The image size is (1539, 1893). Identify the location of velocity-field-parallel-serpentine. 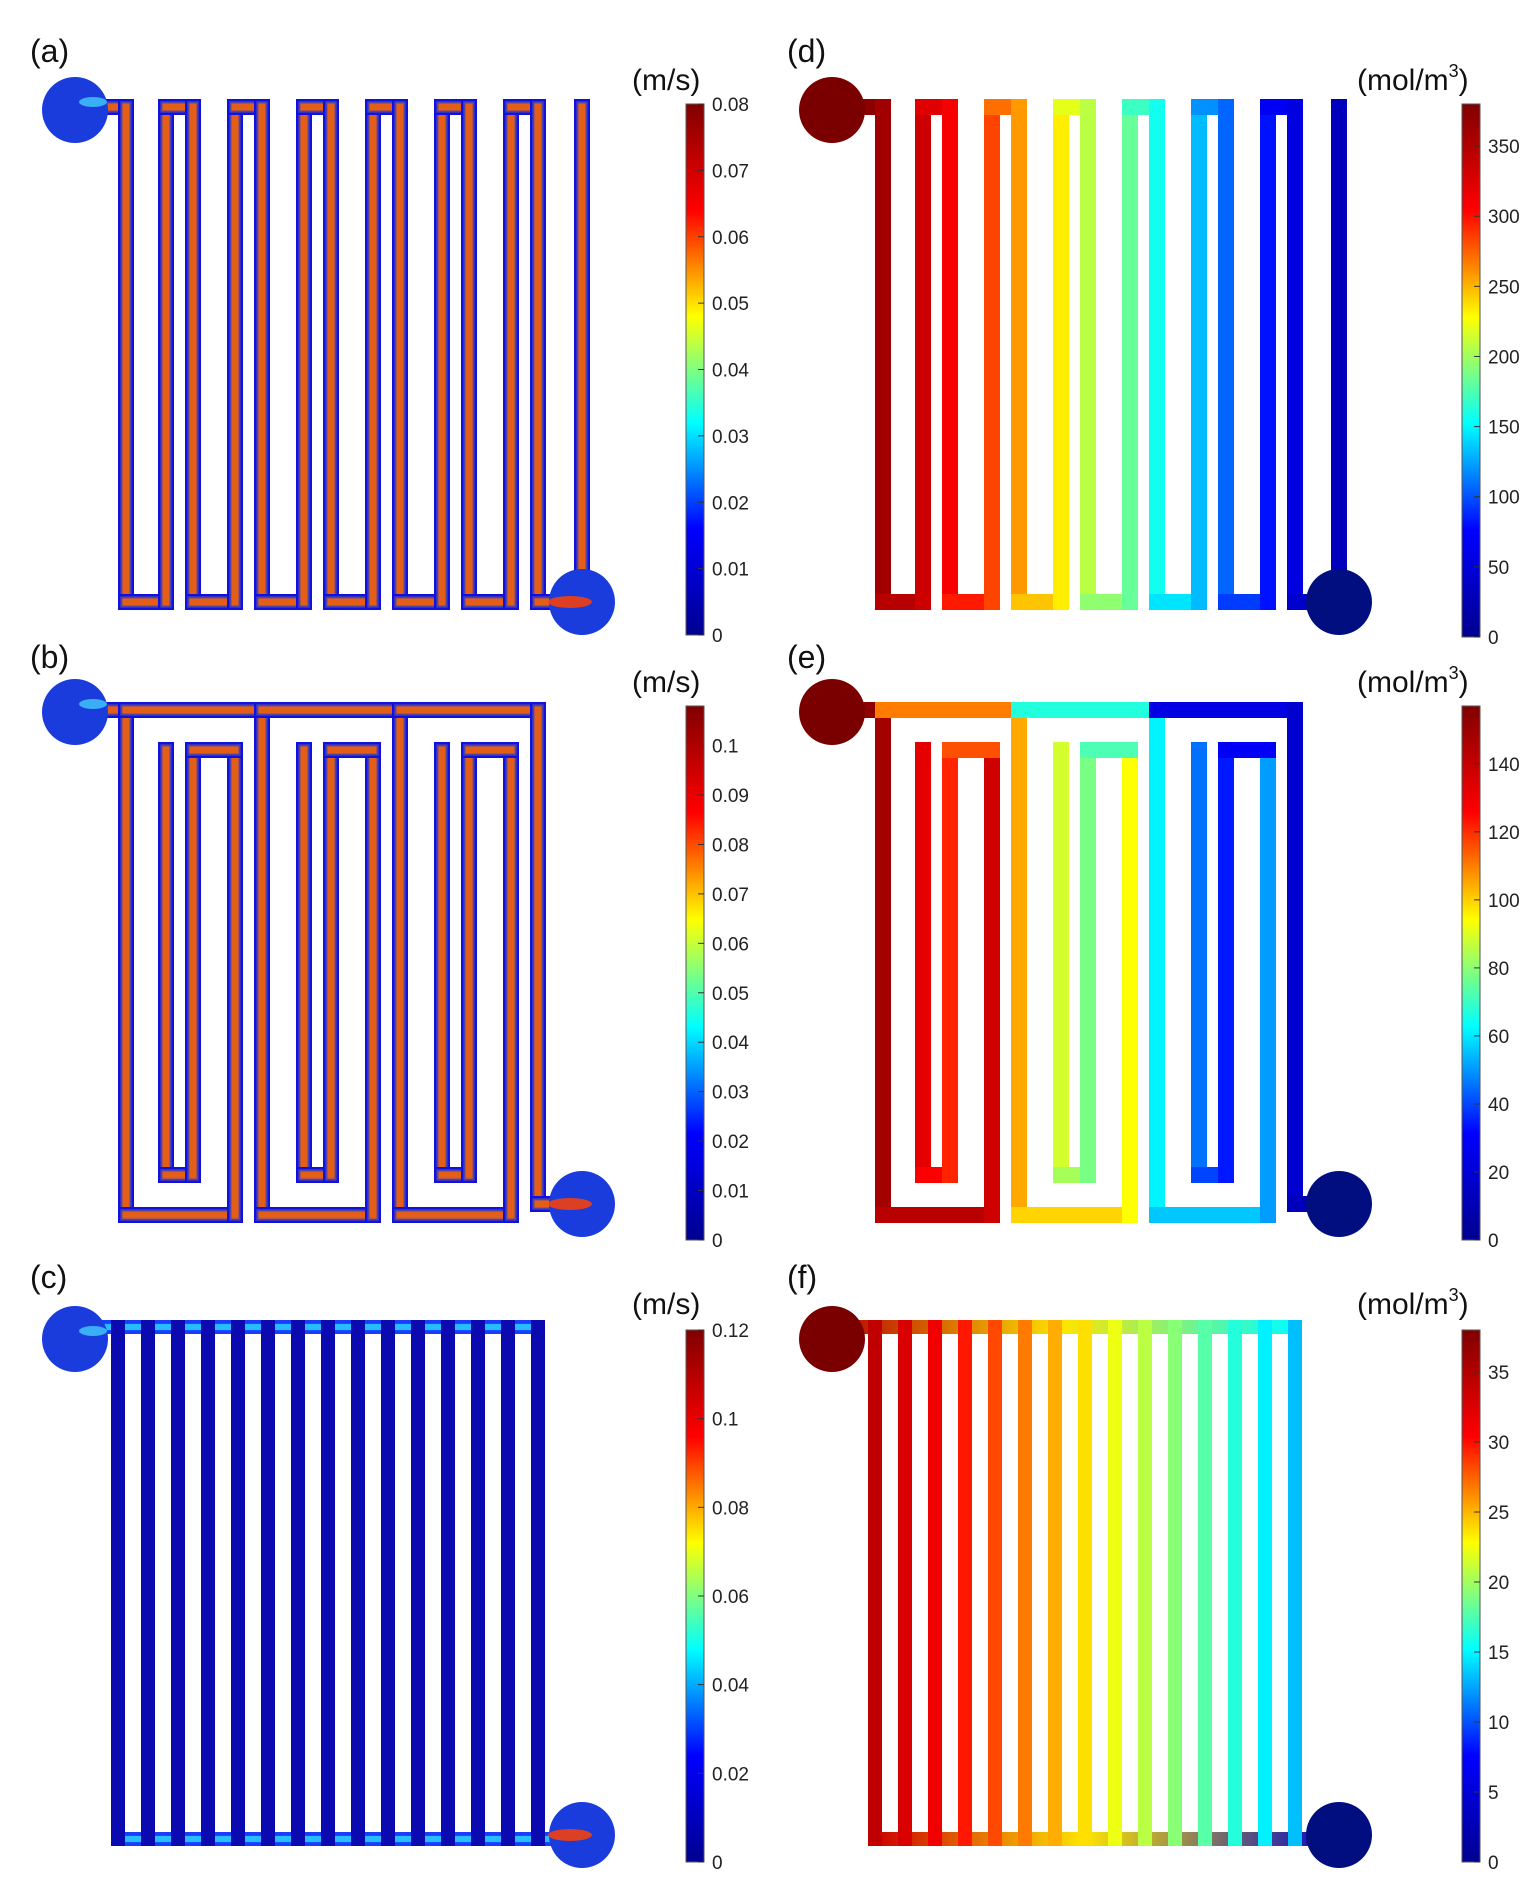
(328, 958).